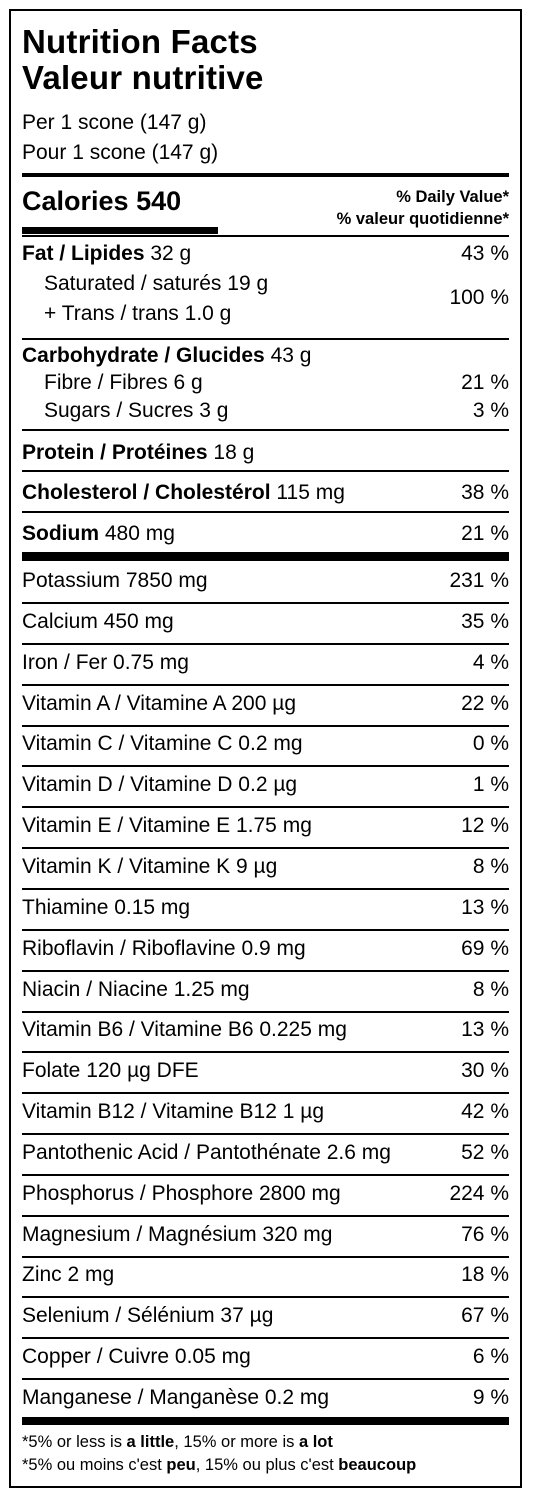  I want to click on sodium-row: Sodium 480 mg 21 %, so click(265, 534).